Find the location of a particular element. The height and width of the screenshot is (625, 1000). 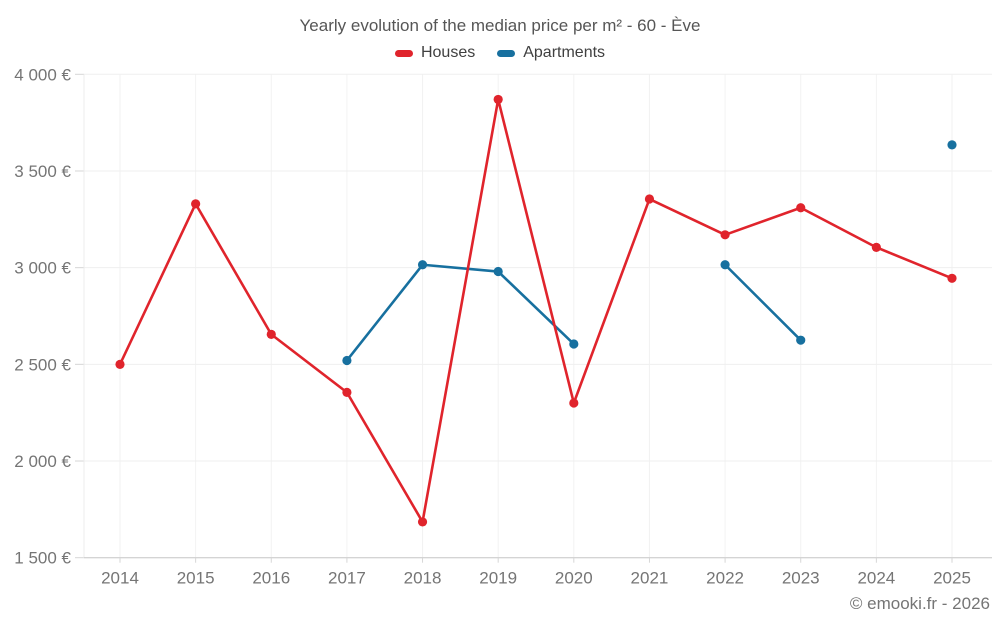

legend-item-apartments: Apartments is located at coordinates (551, 53).